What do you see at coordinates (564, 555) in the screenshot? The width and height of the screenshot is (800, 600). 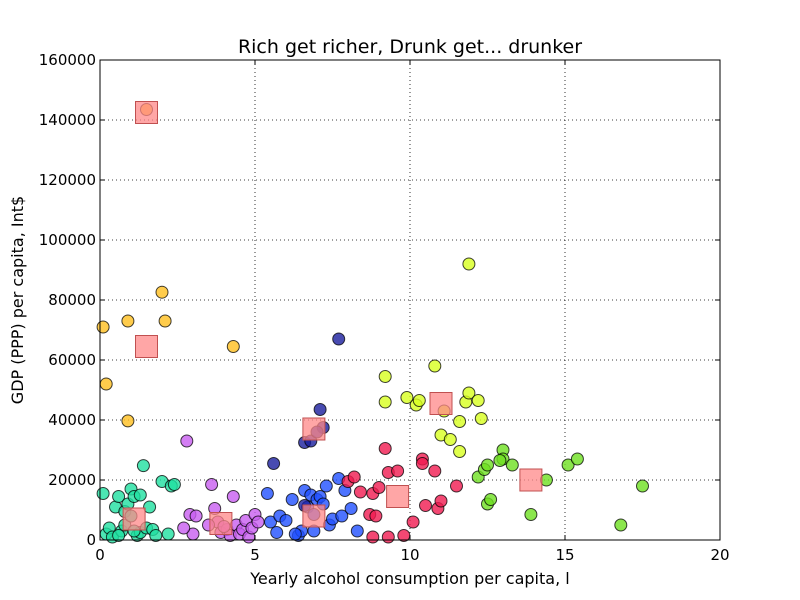 I see `x-tick-label: 15` at bounding box center [564, 555].